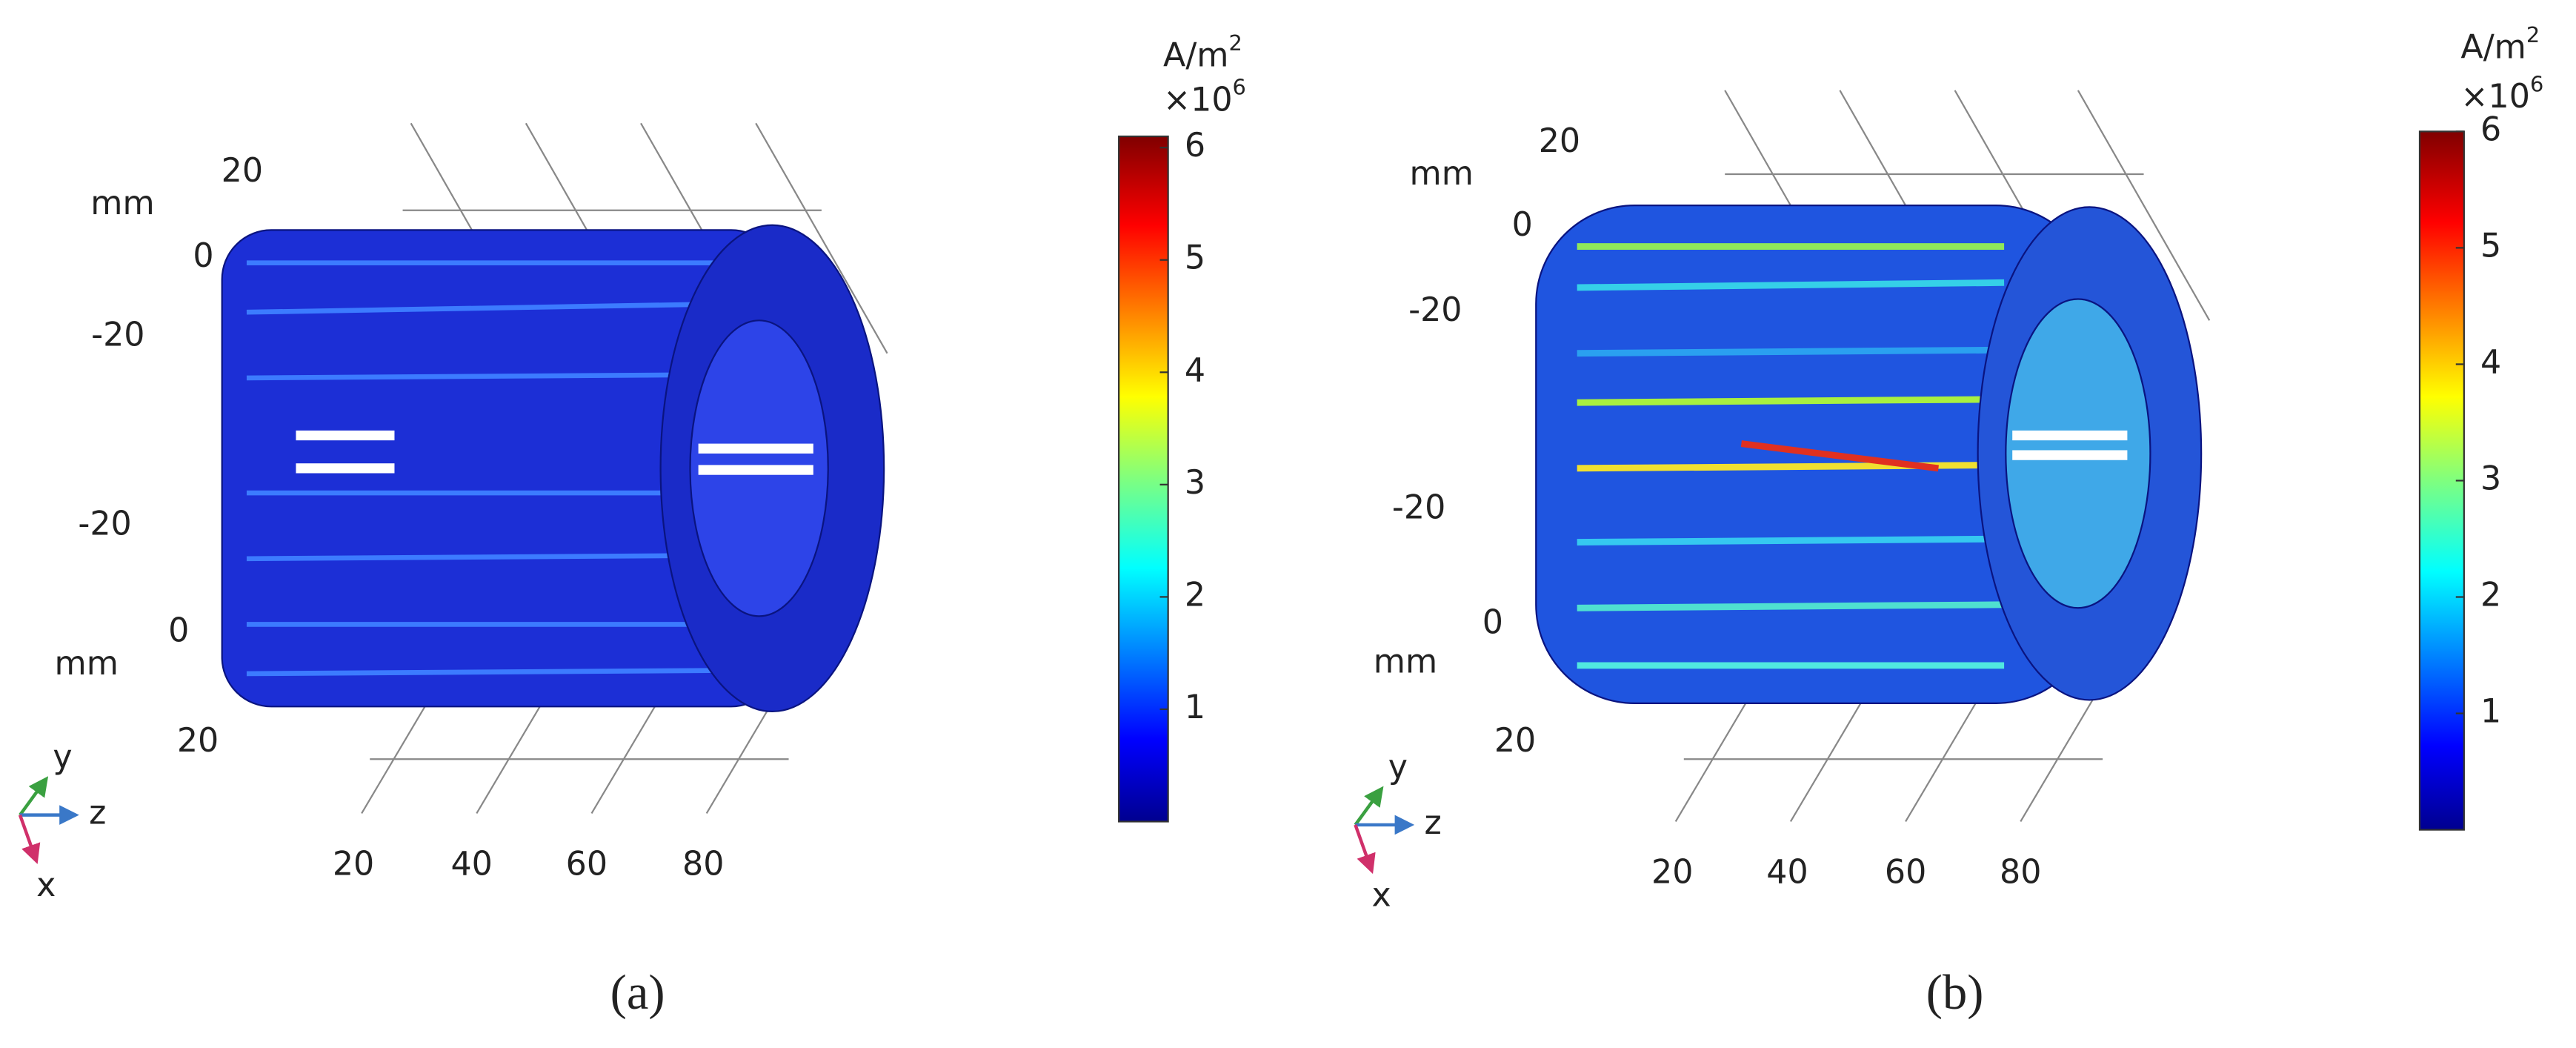 This screenshot has height=1048, width=2576. What do you see at coordinates (1869, 454) in the screenshot?
I see `rotor-b` at bounding box center [1869, 454].